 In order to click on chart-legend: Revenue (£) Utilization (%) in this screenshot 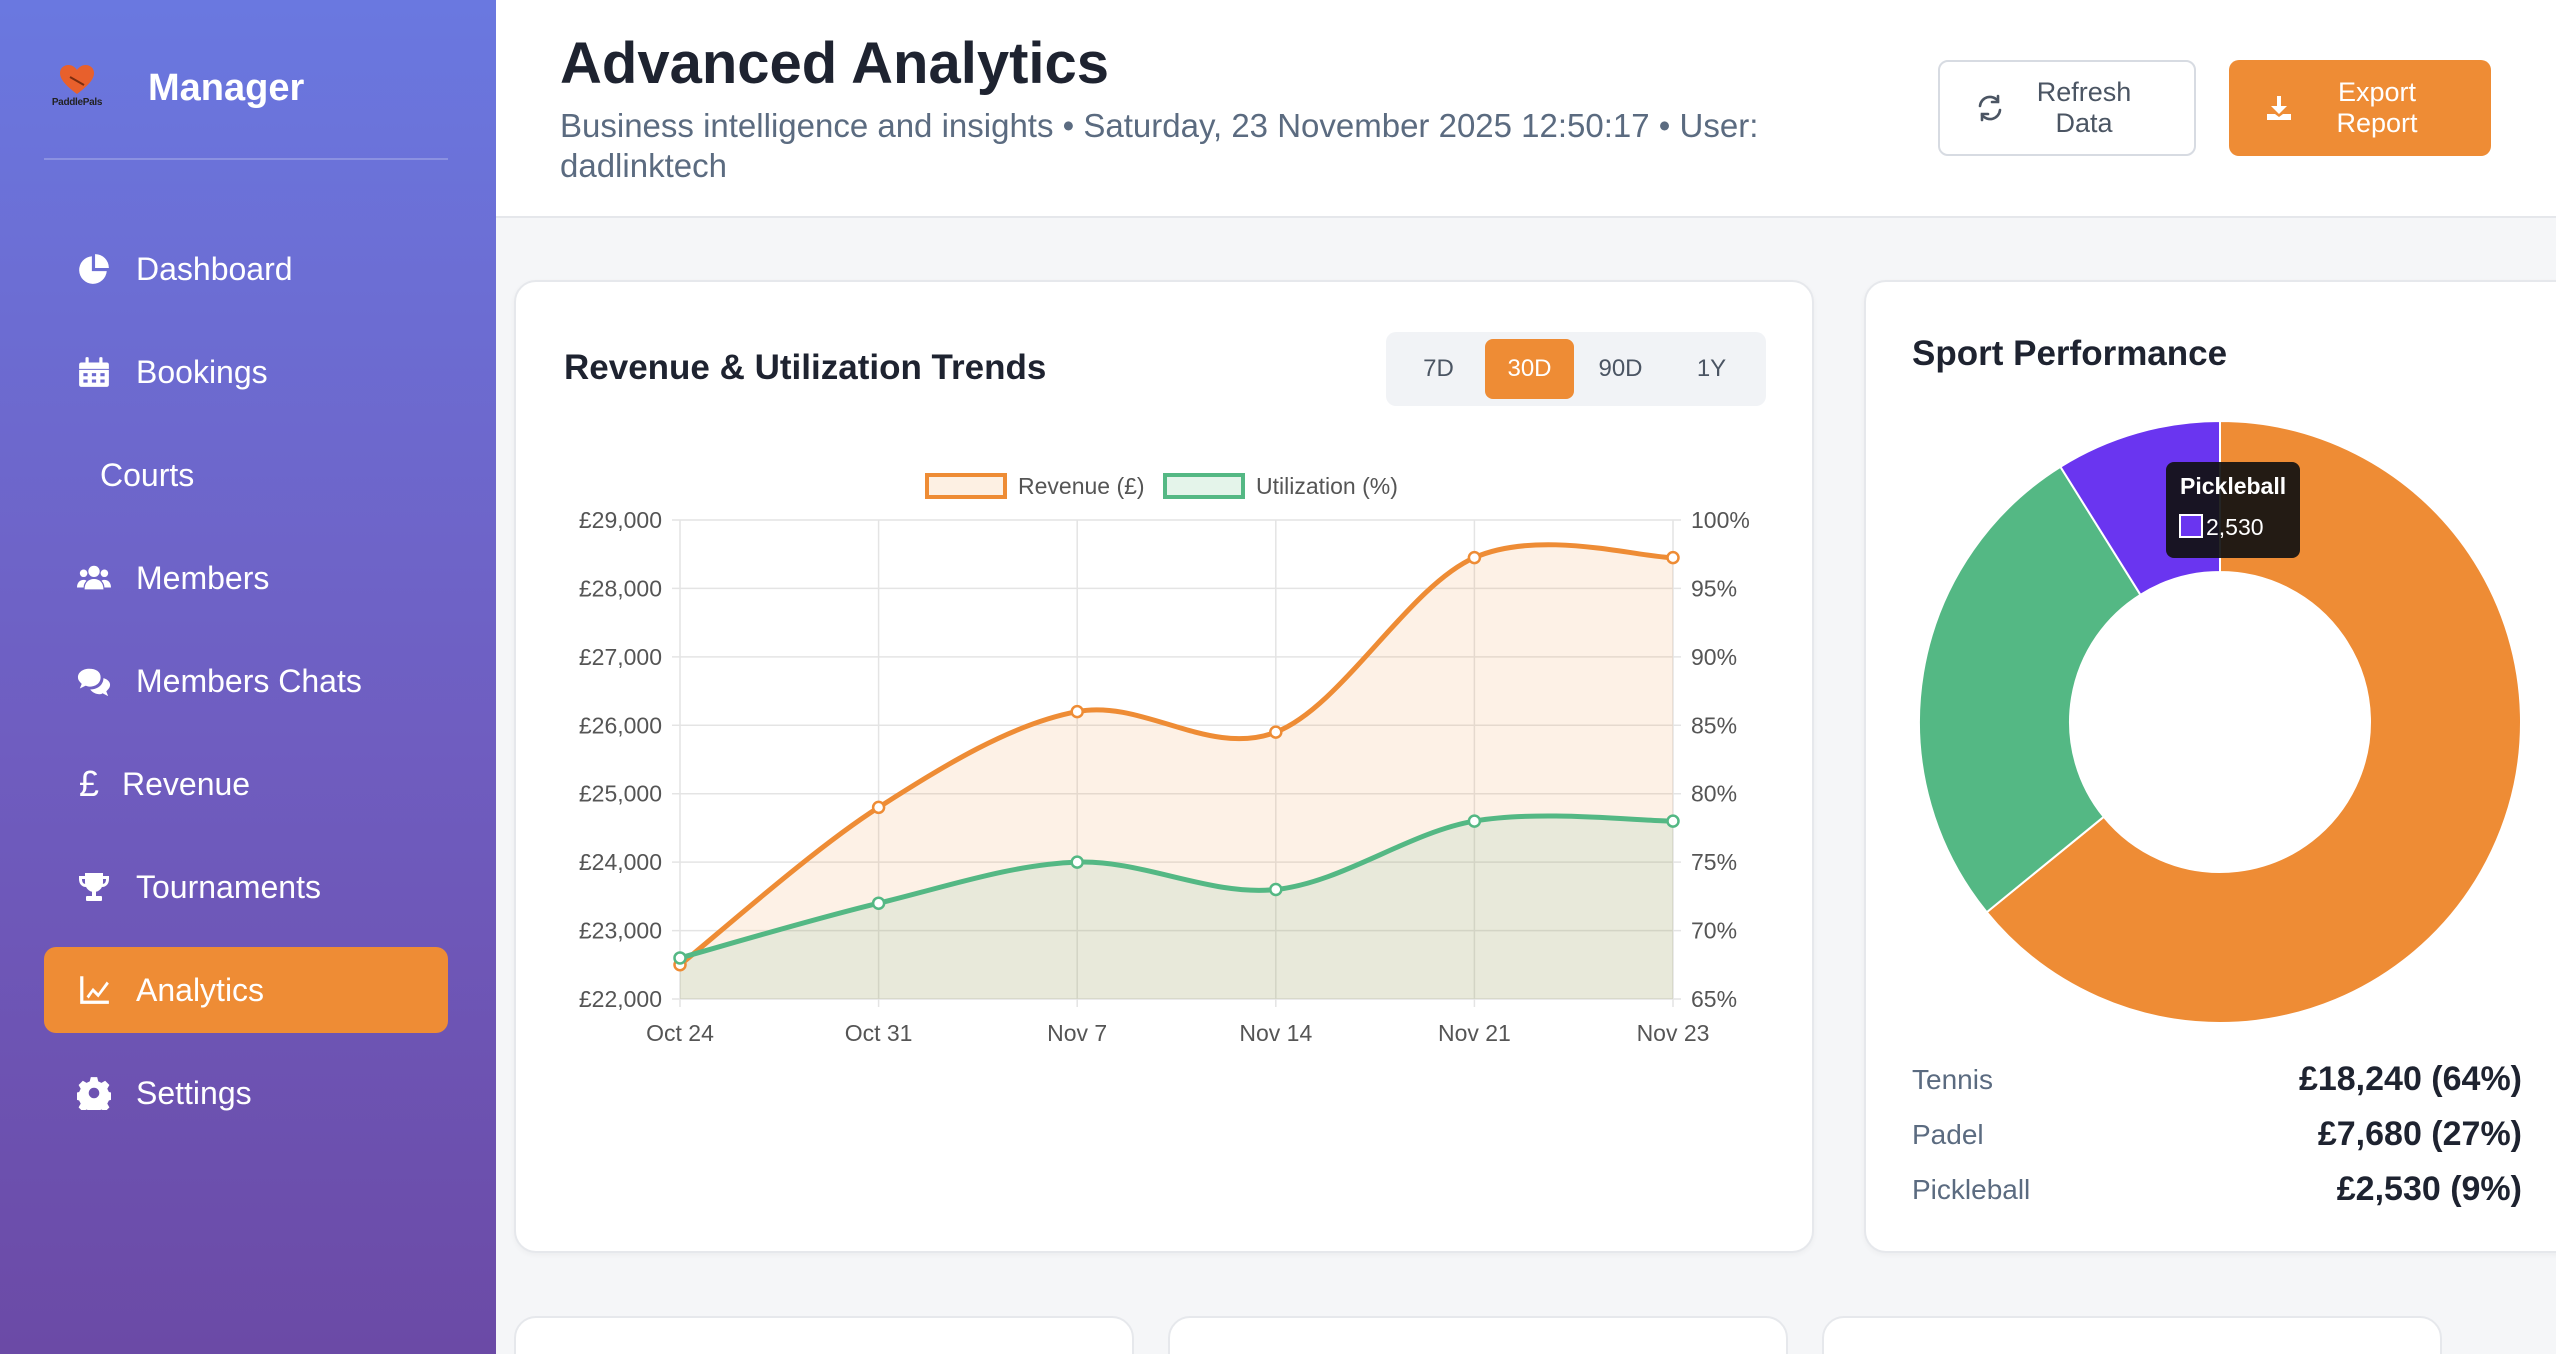, I will do `click(1161, 486)`.